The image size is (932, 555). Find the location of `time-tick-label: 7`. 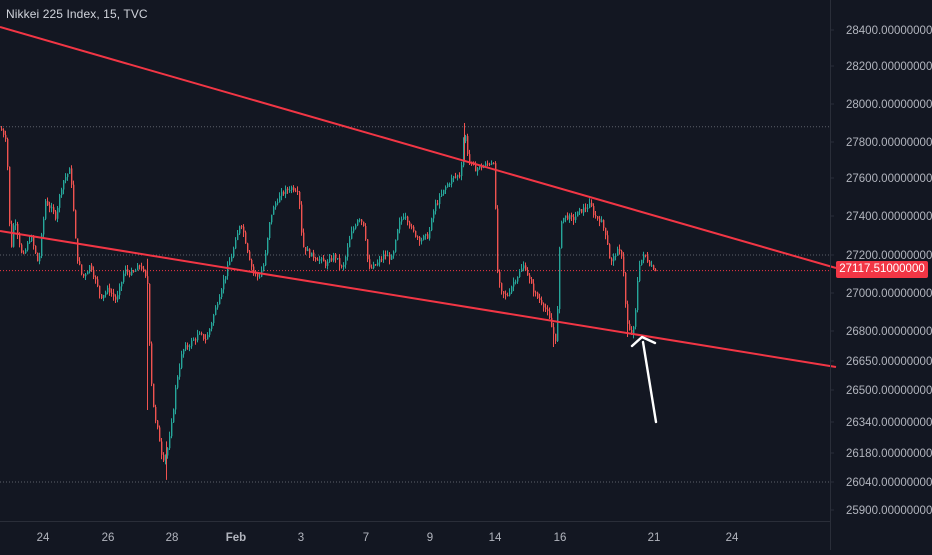

time-tick-label: 7 is located at coordinates (366, 538).